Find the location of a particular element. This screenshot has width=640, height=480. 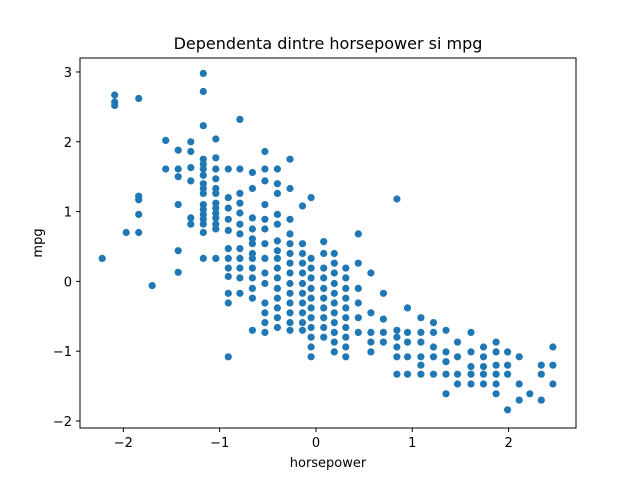

chart-title: Dependenta dintre horsepower si mpg is located at coordinates (328, 43).